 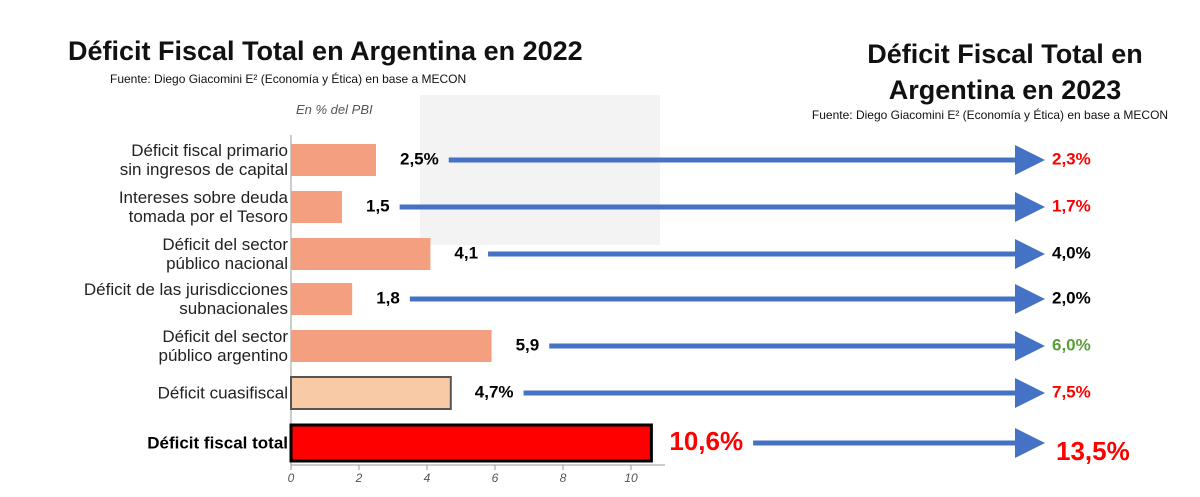 What do you see at coordinates (1071, 158) in the screenshot?
I see `value-label-2023: 2,3%` at bounding box center [1071, 158].